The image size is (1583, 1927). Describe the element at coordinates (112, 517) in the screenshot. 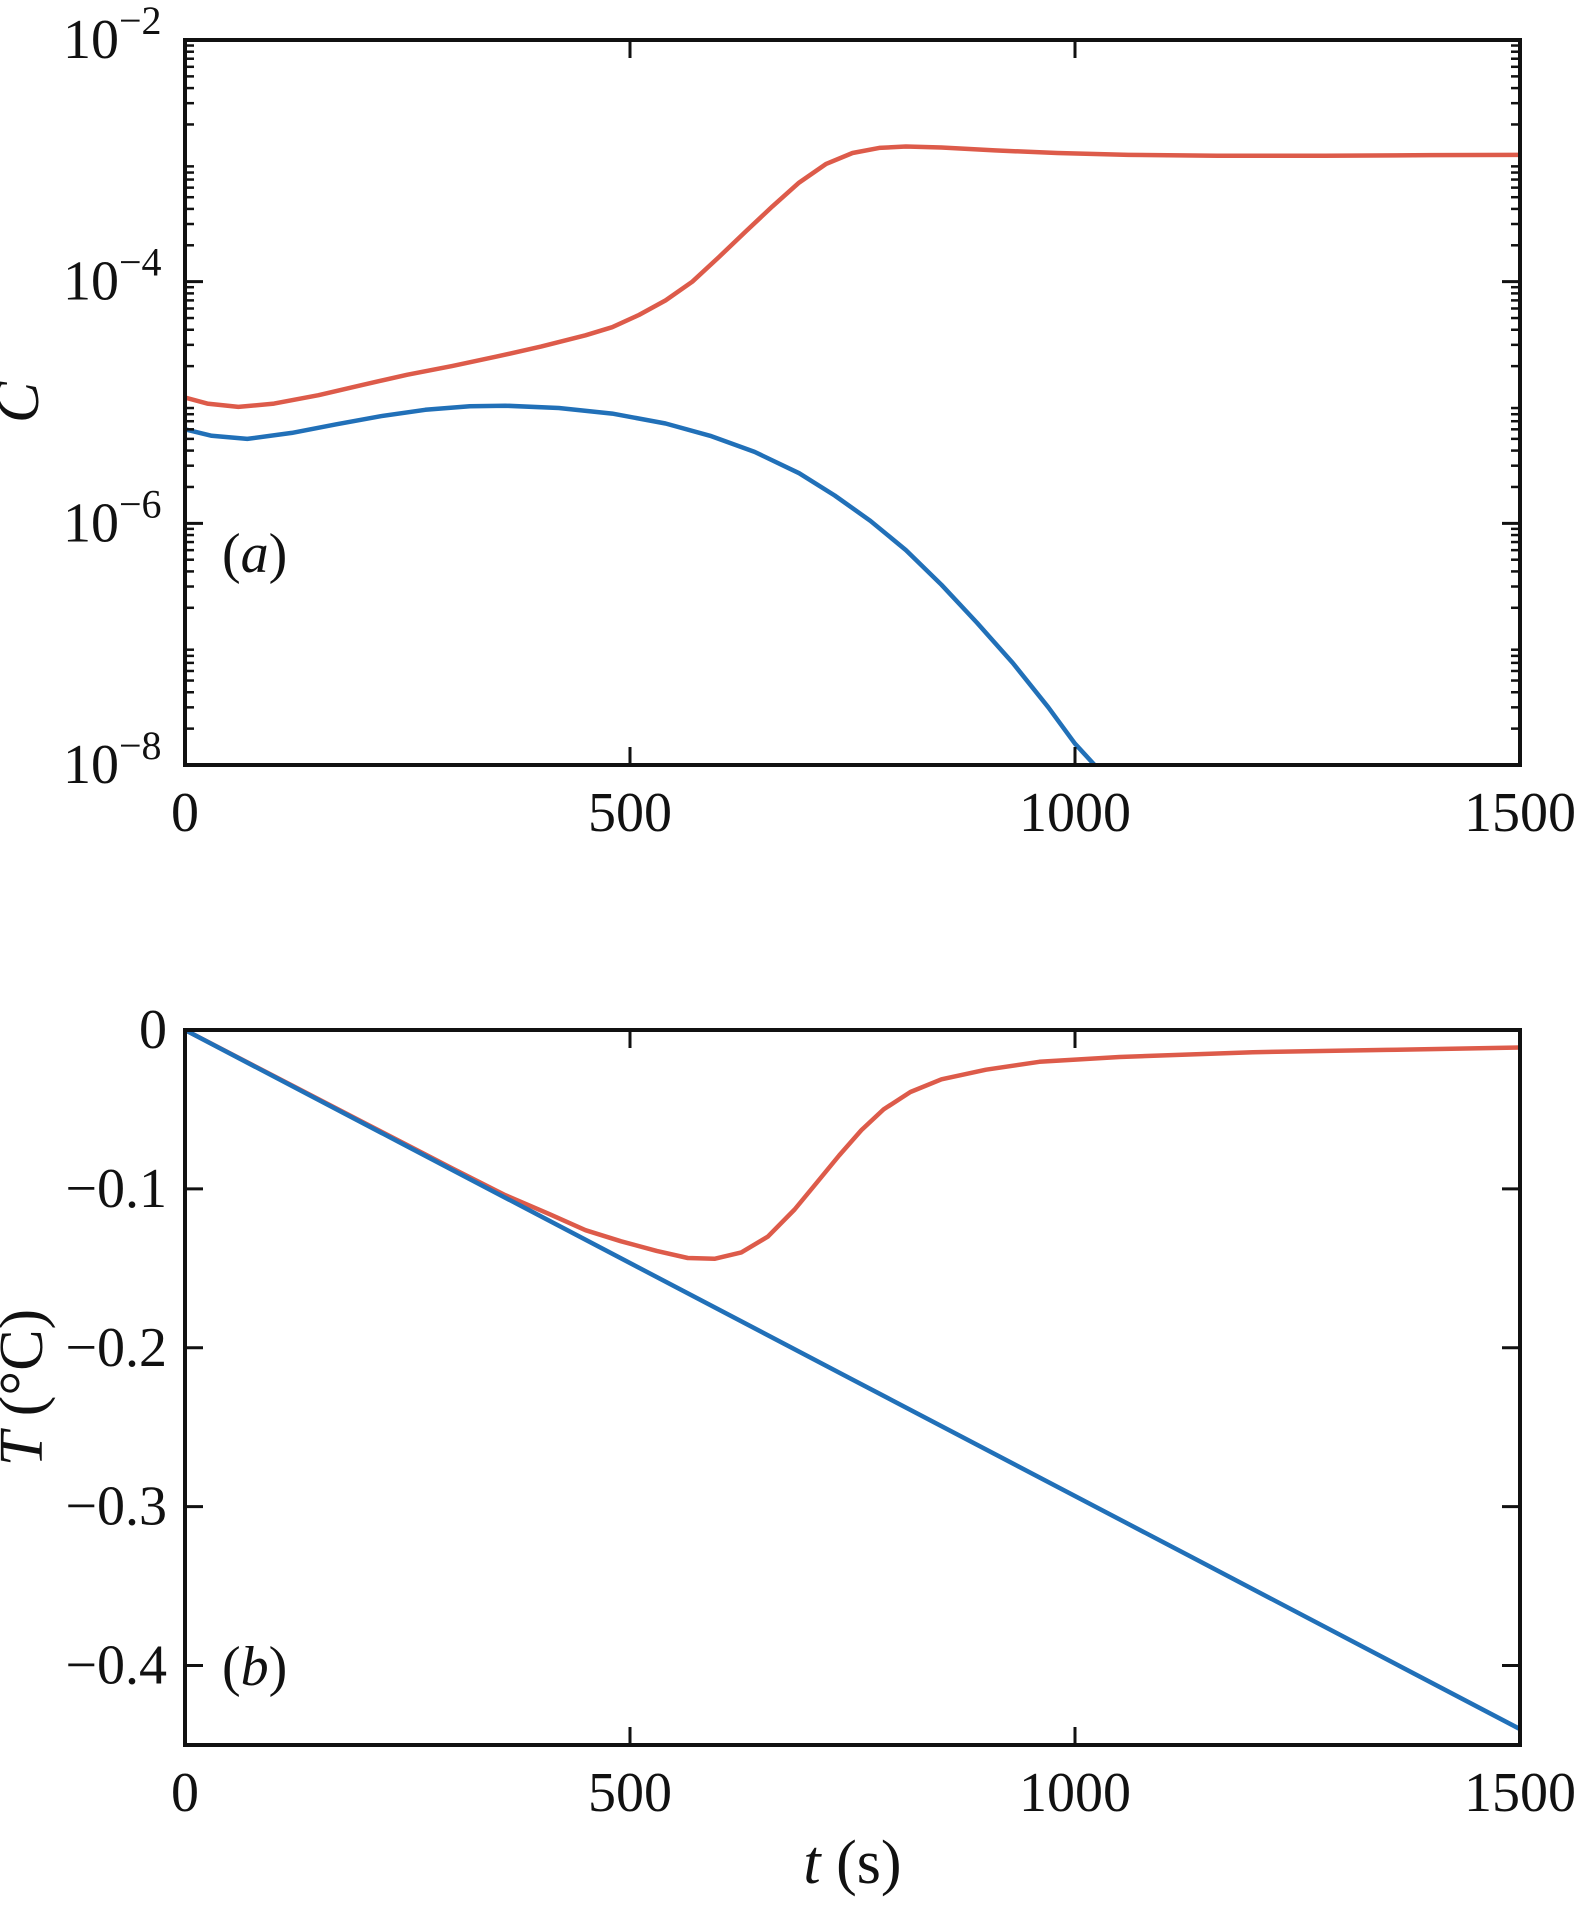

I see `y-tick-label: 10⁻⁶` at that location.